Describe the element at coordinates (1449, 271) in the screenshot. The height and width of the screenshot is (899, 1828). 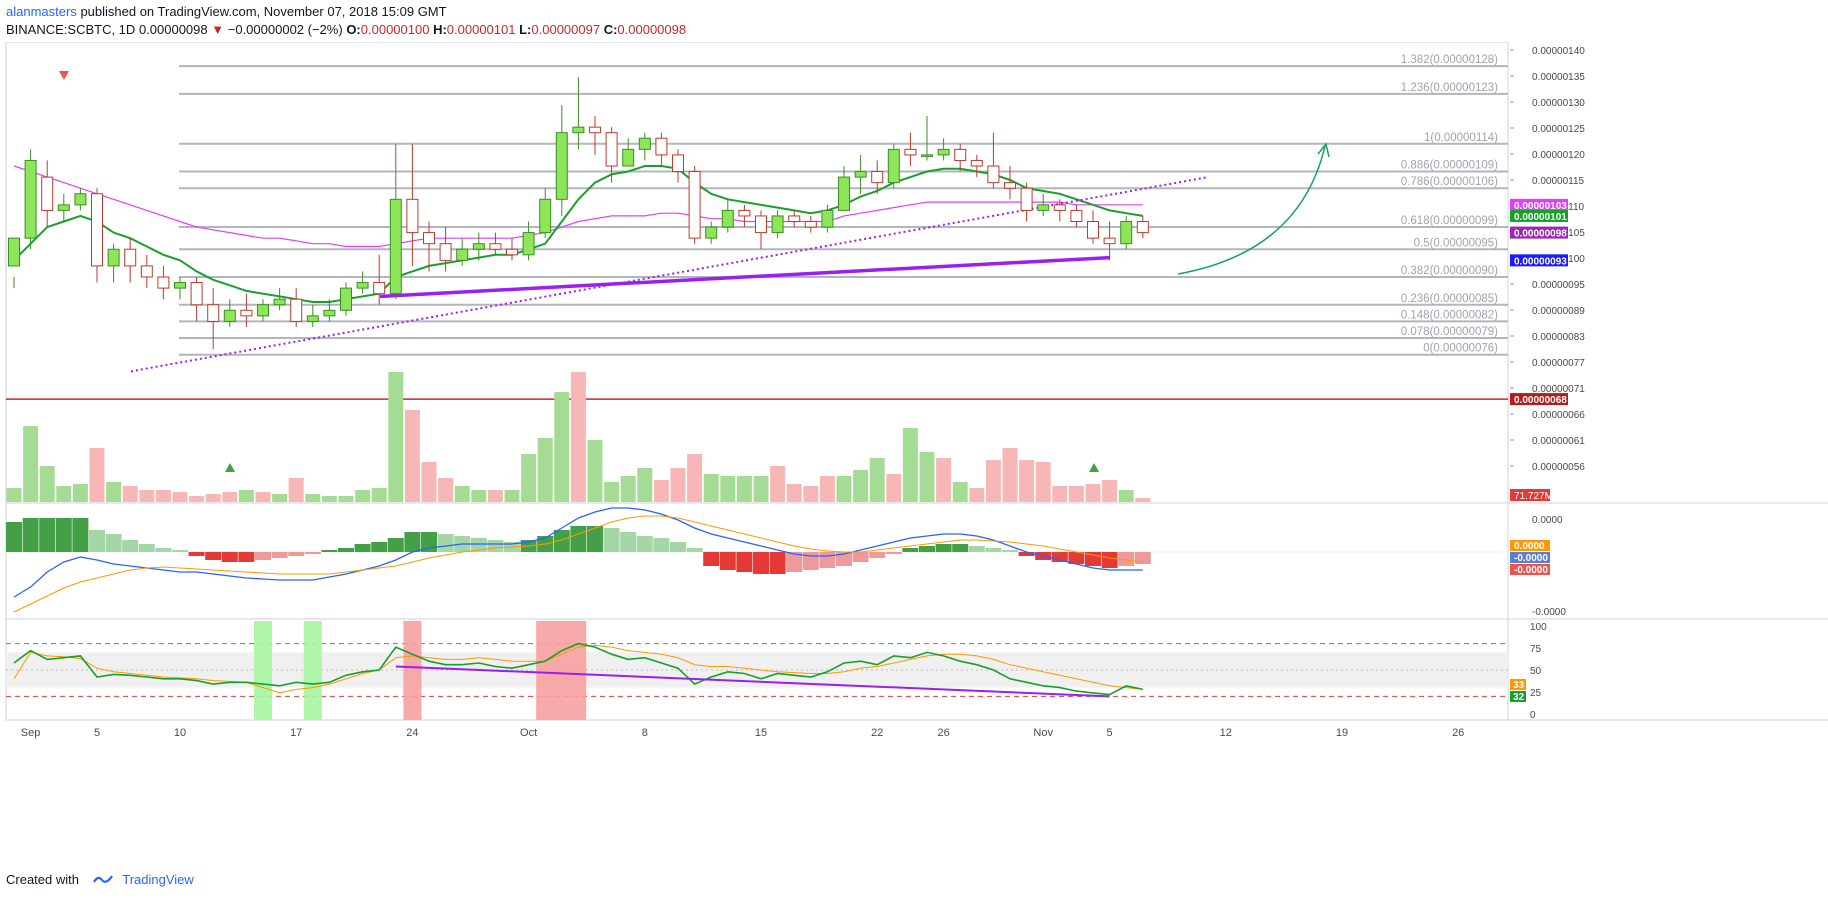
I see `fib-level-label: 0.382(0.00000090)` at that location.